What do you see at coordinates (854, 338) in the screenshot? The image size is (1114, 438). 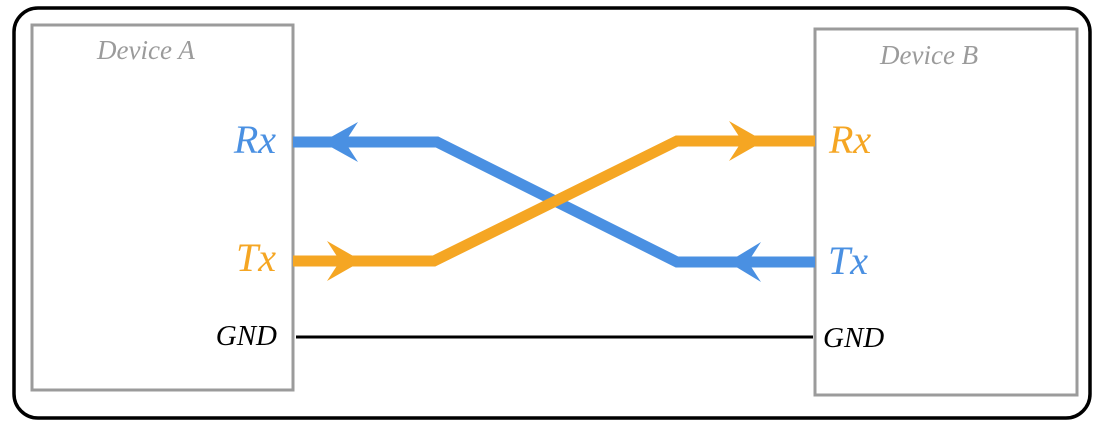 I see `device-b-gnd-label: GND` at bounding box center [854, 338].